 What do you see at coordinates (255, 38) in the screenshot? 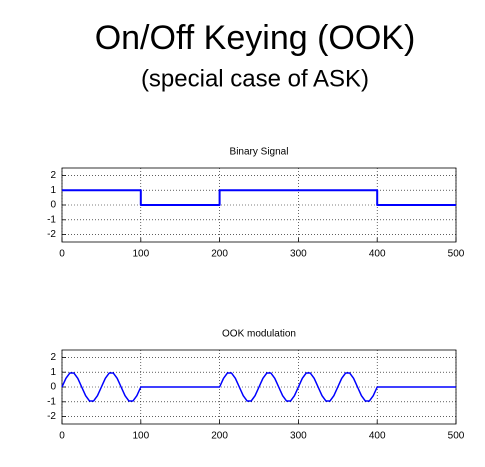
I see `slide-title: On/Off Keying (OOK)` at bounding box center [255, 38].